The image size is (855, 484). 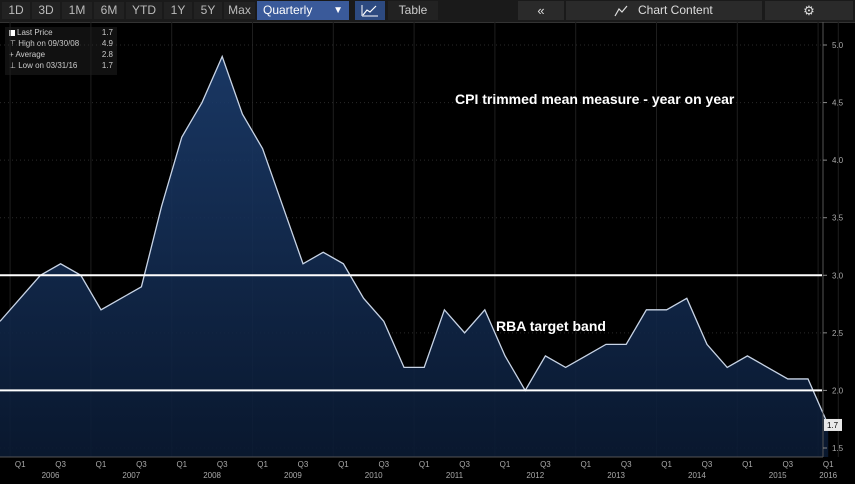 I want to click on y-tick-label: 3.5, so click(x=838, y=218).